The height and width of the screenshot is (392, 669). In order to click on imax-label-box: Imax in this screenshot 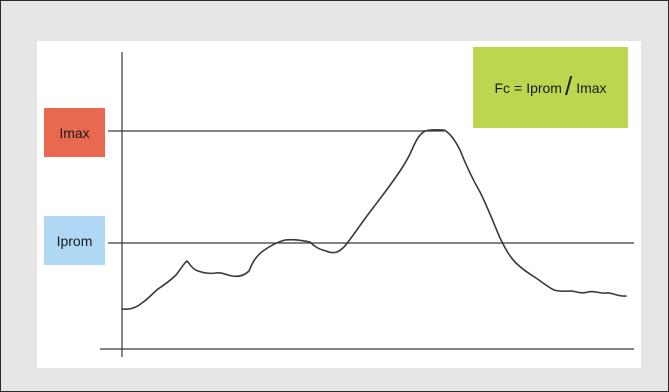, I will do `click(74, 132)`.